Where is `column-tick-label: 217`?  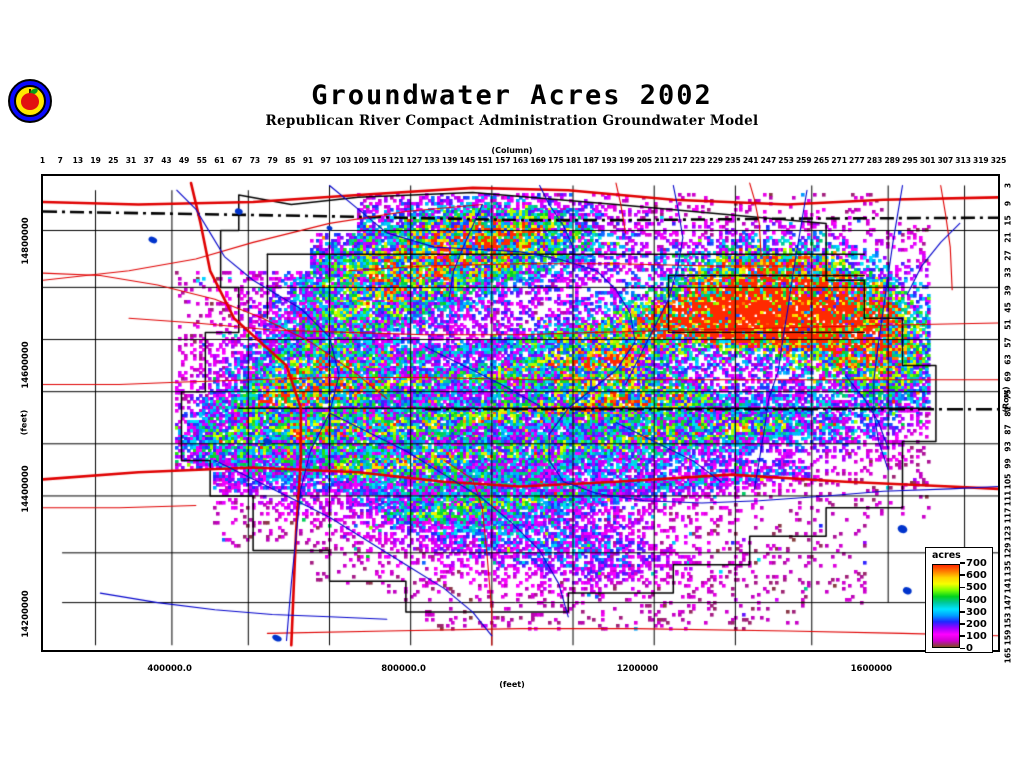 column-tick-label: 217 is located at coordinates (680, 160).